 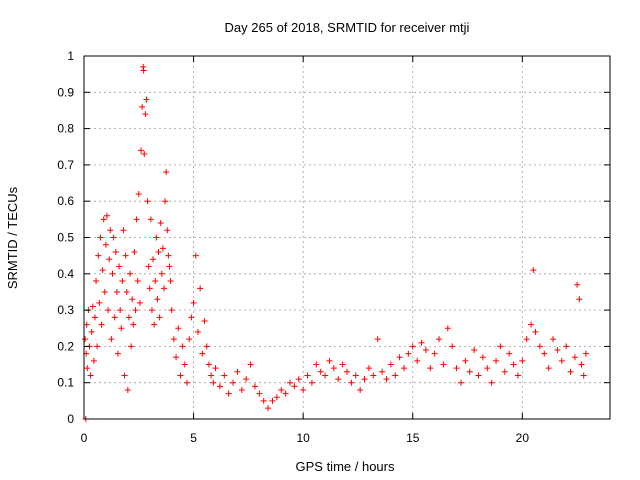 What do you see at coordinates (345, 466) in the screenshot?
I see `x-axis-label: GPS time / hours` at bounding box center [345, 466].